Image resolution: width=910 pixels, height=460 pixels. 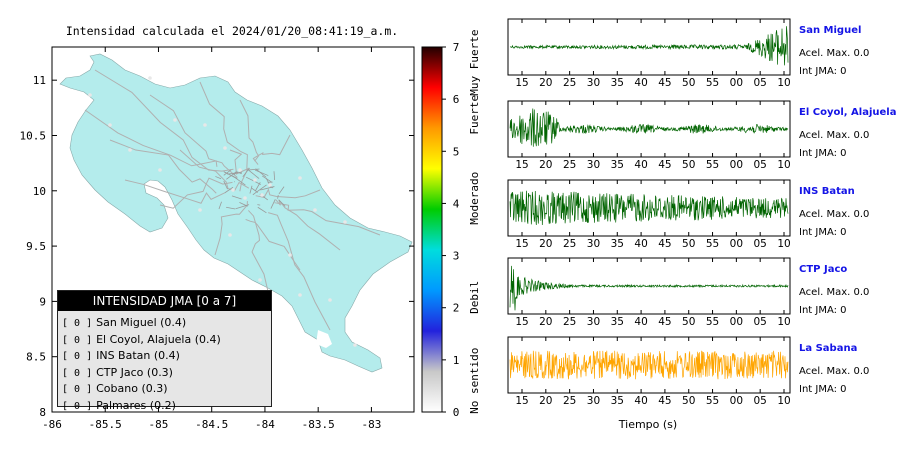 I want to click on waveform-x-tick-label: 25, so click(x=569, y=244).